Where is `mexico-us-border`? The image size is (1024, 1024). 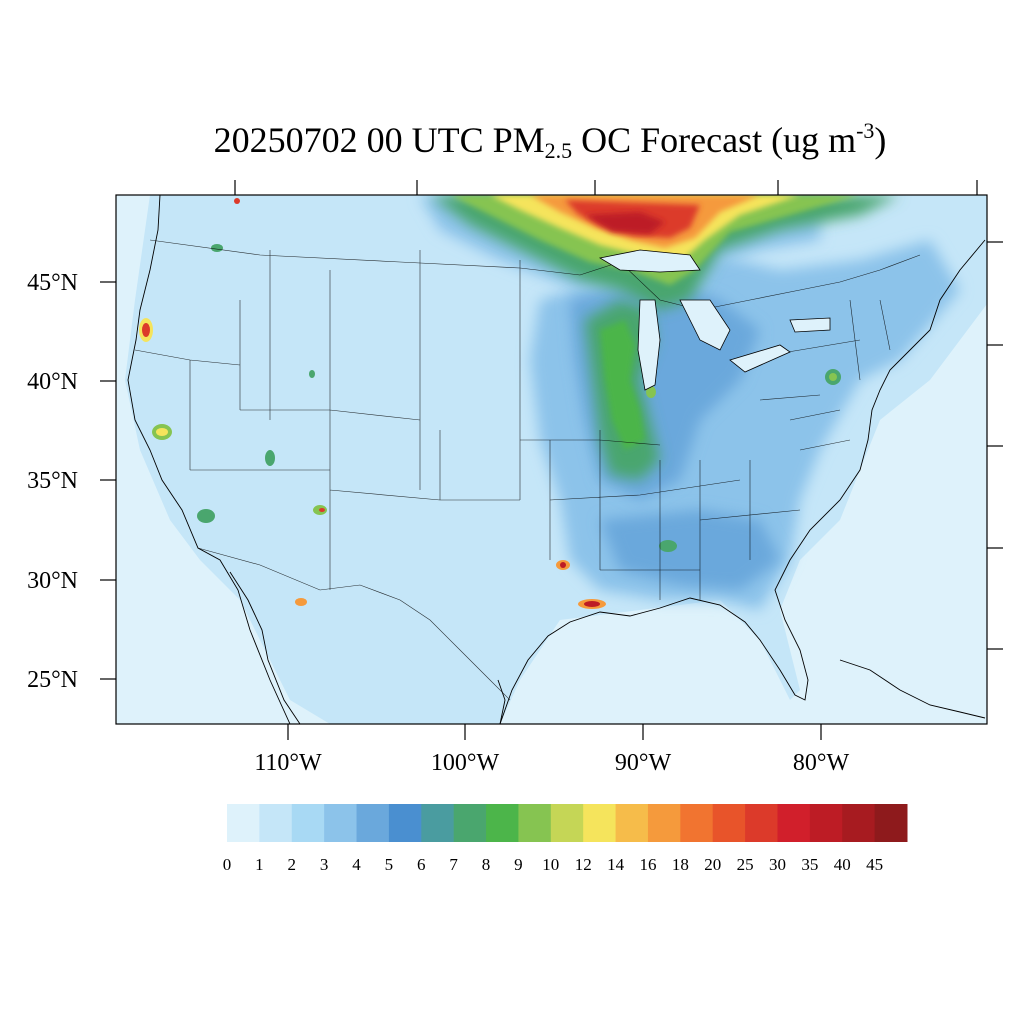
mexico-us-border is located at coordinates (354, 624).